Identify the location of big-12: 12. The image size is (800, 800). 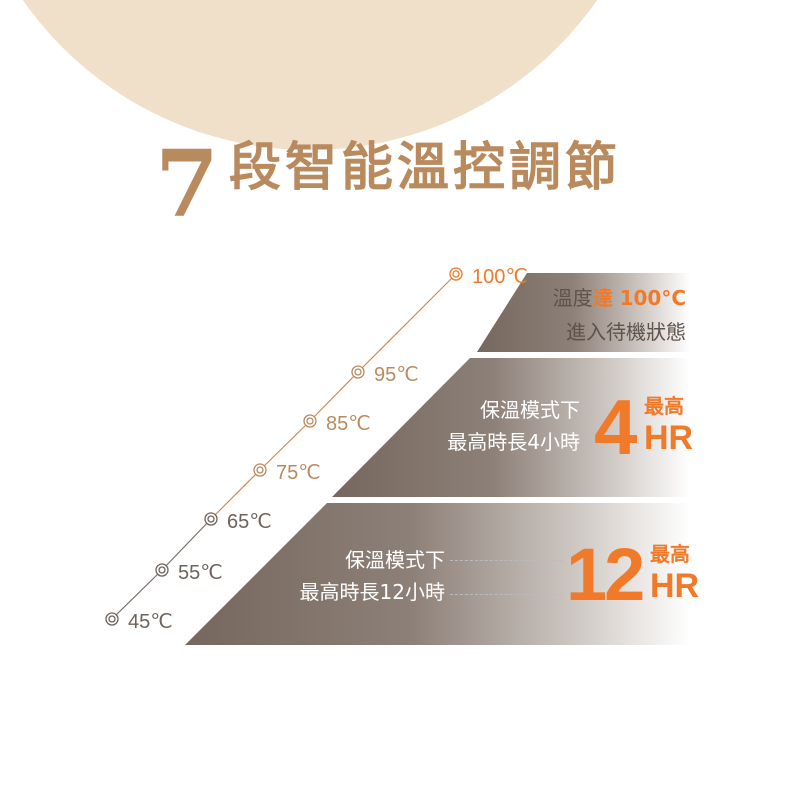
(605, 574).